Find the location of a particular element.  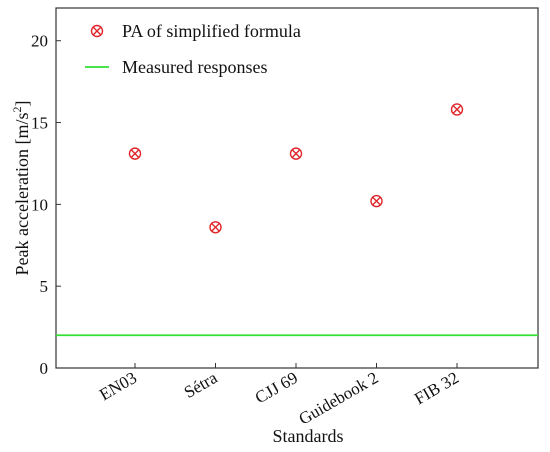

legend-label-measured: Measured responses is located at coordinates (194, 67).